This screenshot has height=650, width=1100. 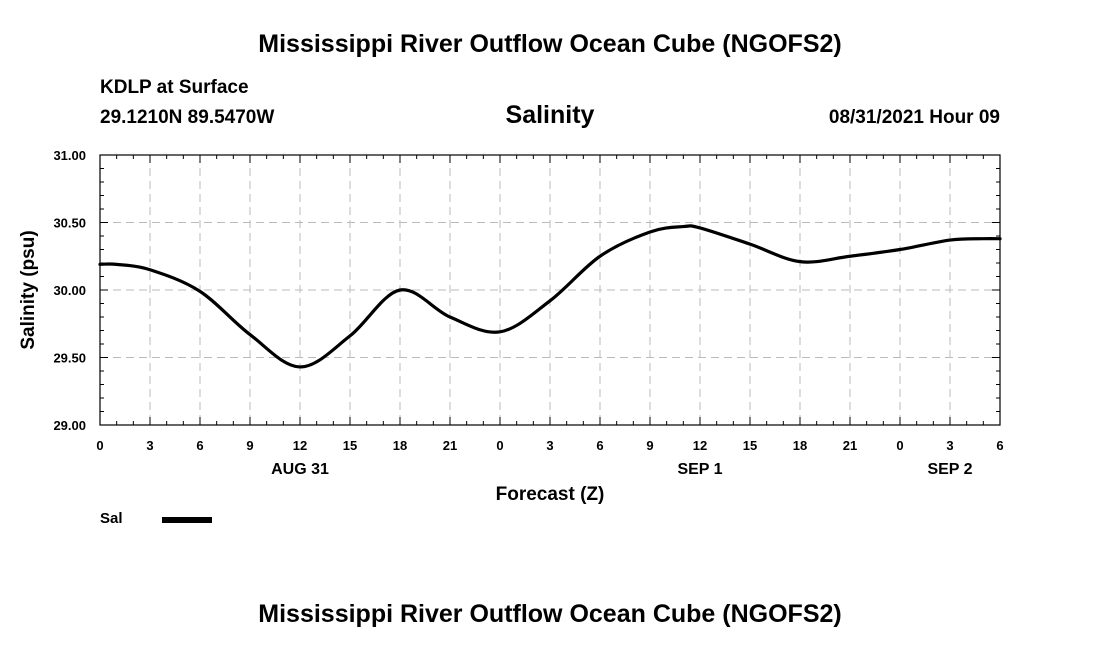 I want to click on x-date-label: SEP 2, so click(x=949, y=469).